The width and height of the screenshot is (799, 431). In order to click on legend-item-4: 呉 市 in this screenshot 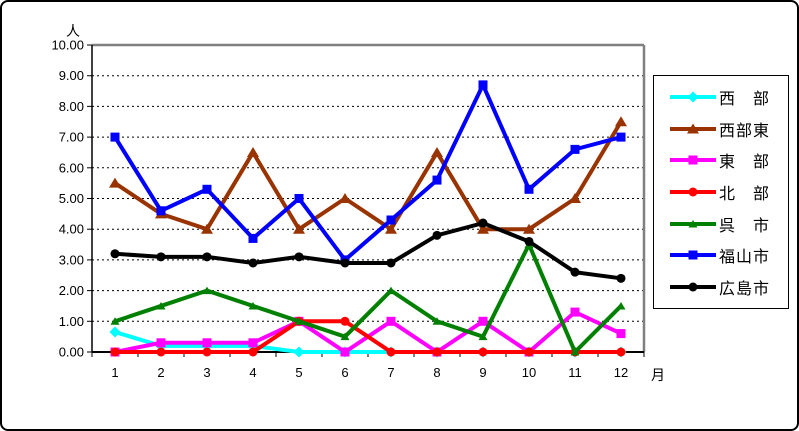, I will do `click(727, 224)`.